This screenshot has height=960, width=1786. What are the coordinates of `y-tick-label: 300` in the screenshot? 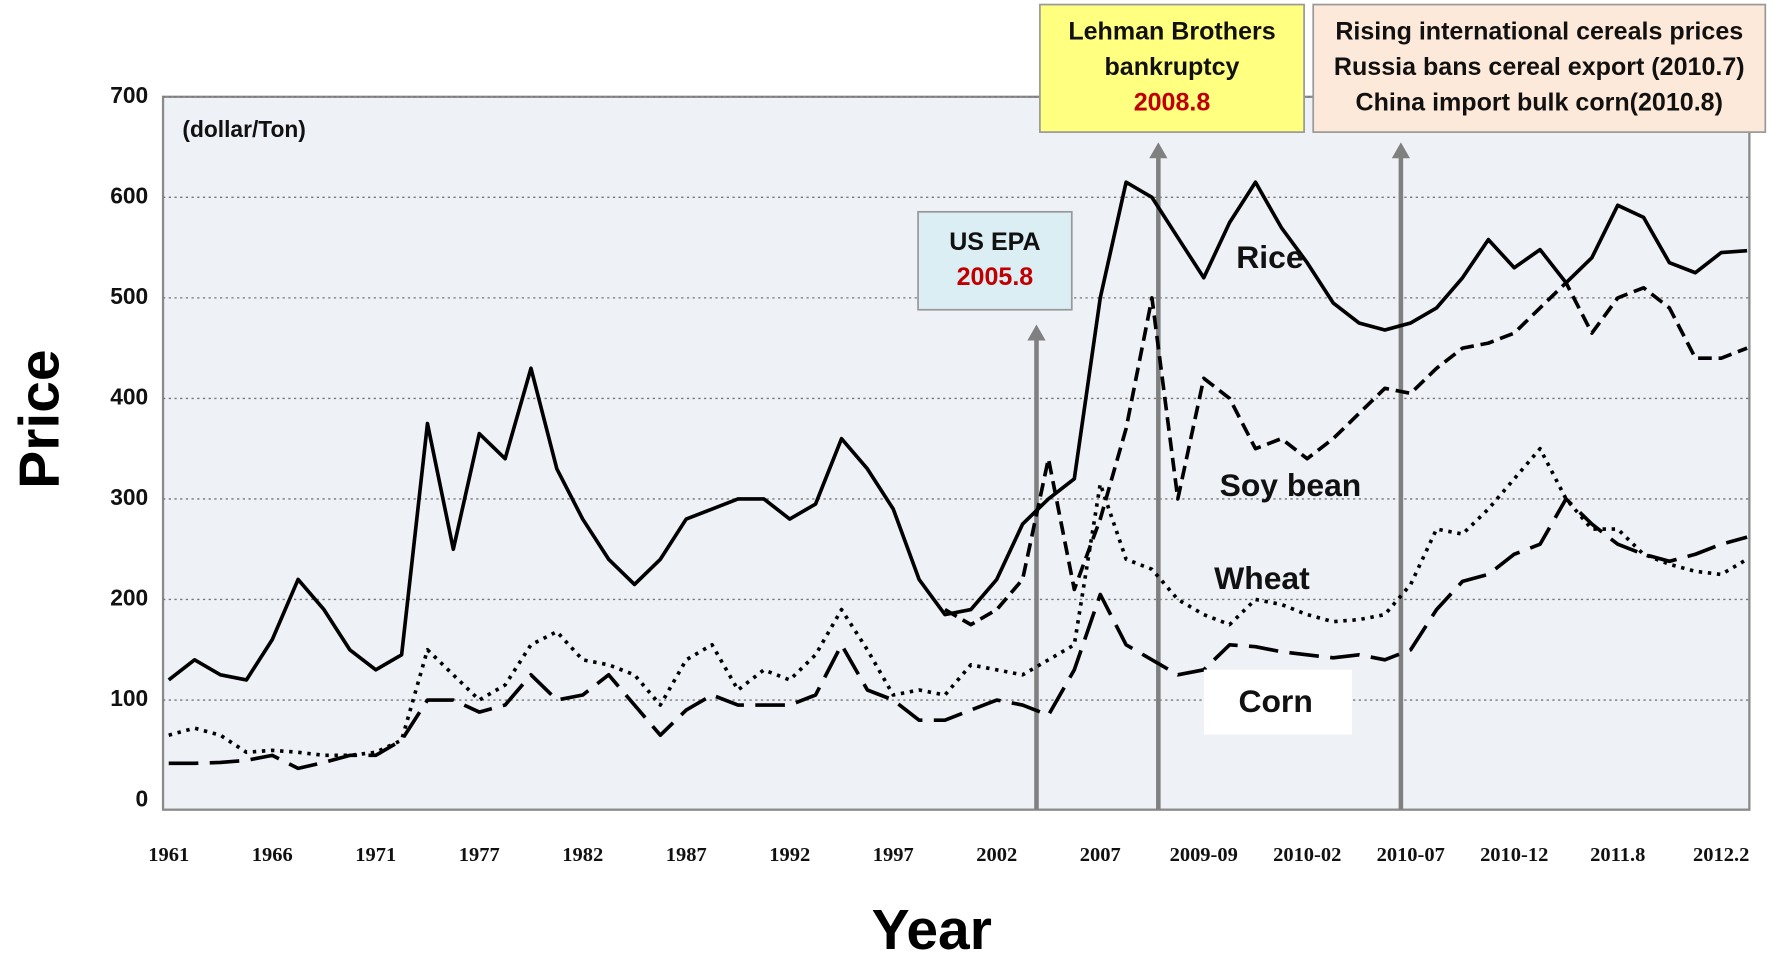 It's located at (129, 497).